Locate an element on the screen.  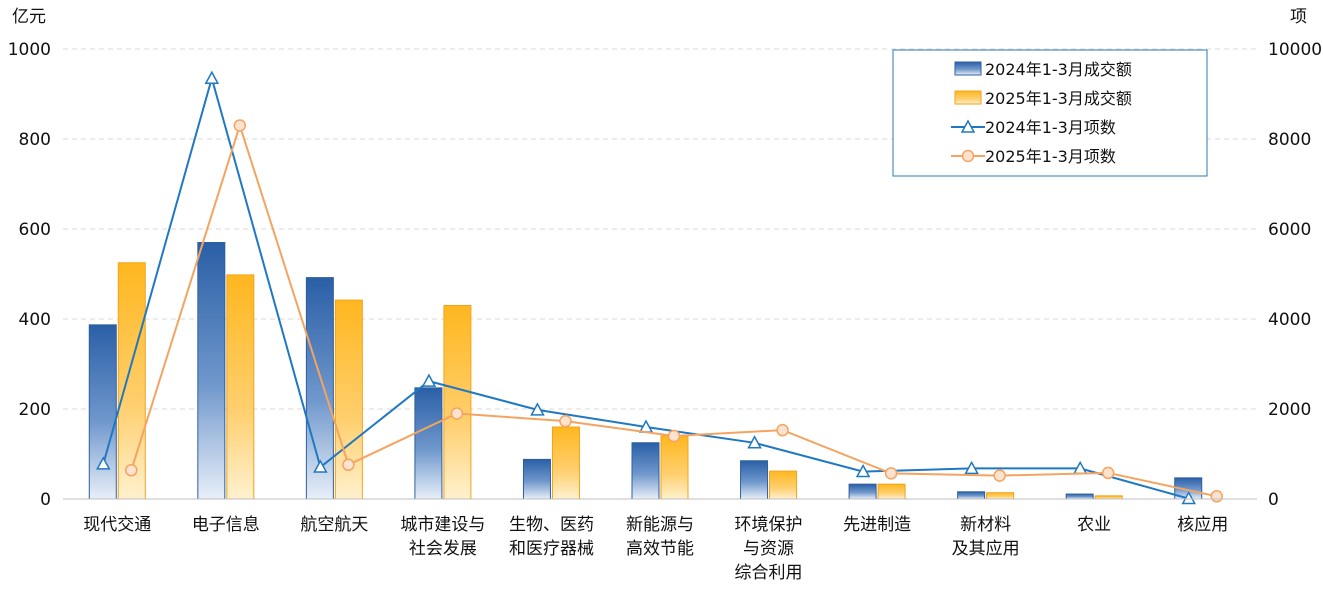
legend-triangle-marker is located at coordinates (968, 126).